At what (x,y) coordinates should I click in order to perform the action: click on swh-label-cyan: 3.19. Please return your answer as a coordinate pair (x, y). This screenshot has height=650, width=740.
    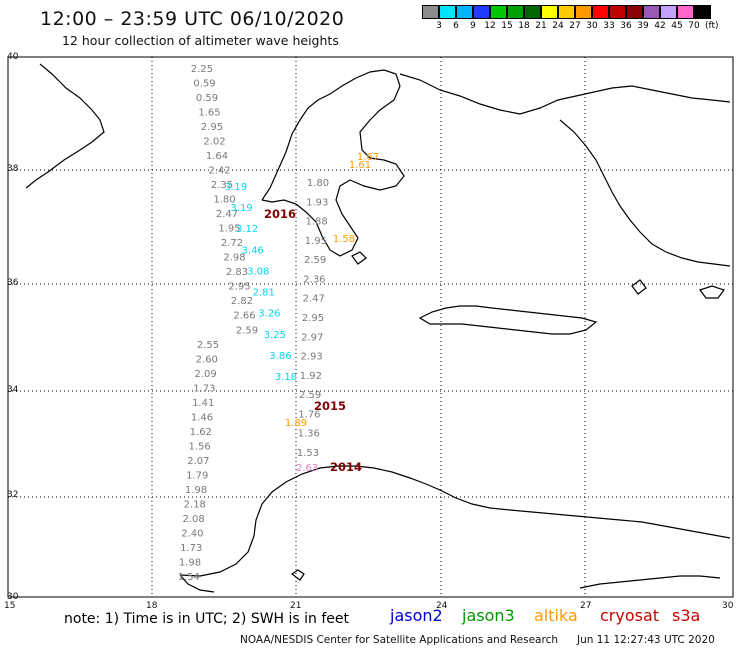
    Looking at the image, I should click on (241, 208).